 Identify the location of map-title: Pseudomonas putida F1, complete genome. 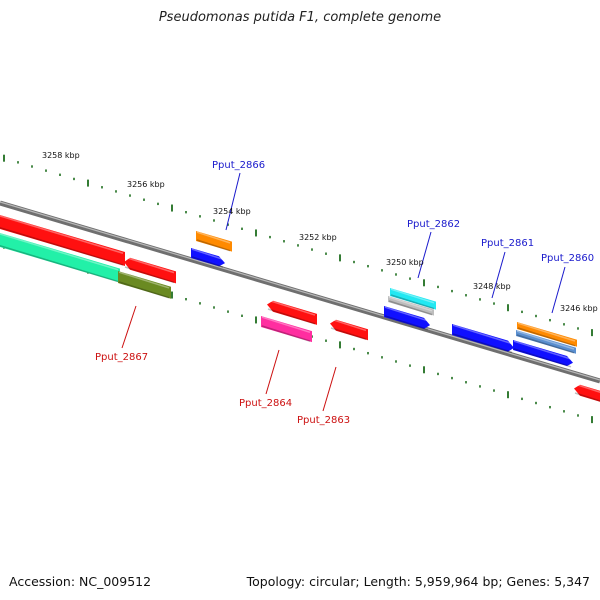
(300, 17).